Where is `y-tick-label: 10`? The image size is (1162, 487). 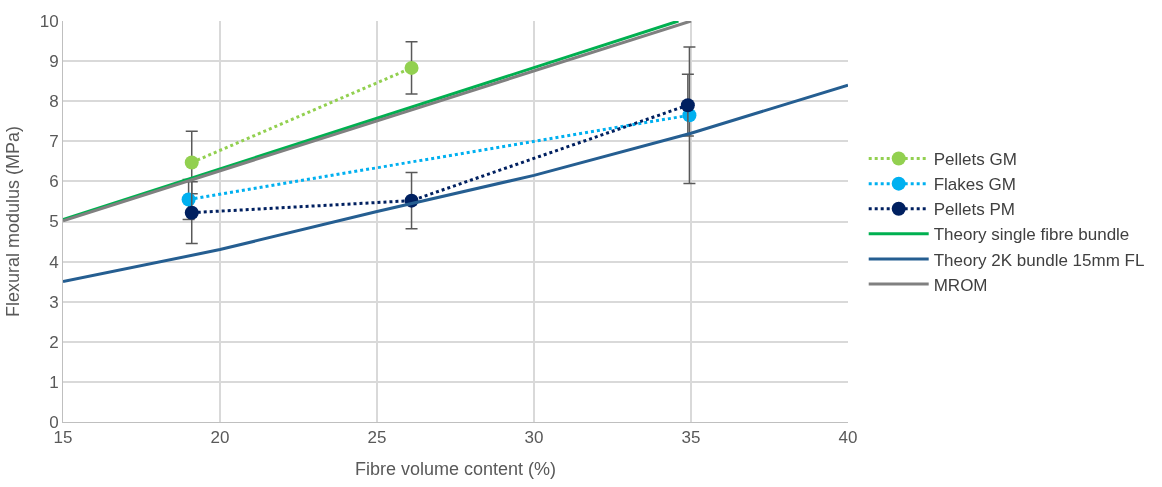 y-tick-label: 10 is located at coordinates (49, 21).